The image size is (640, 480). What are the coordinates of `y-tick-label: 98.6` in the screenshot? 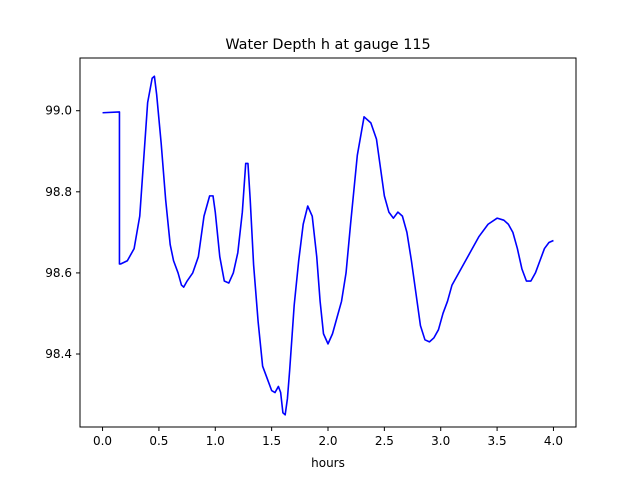 It's located at (58, 273).